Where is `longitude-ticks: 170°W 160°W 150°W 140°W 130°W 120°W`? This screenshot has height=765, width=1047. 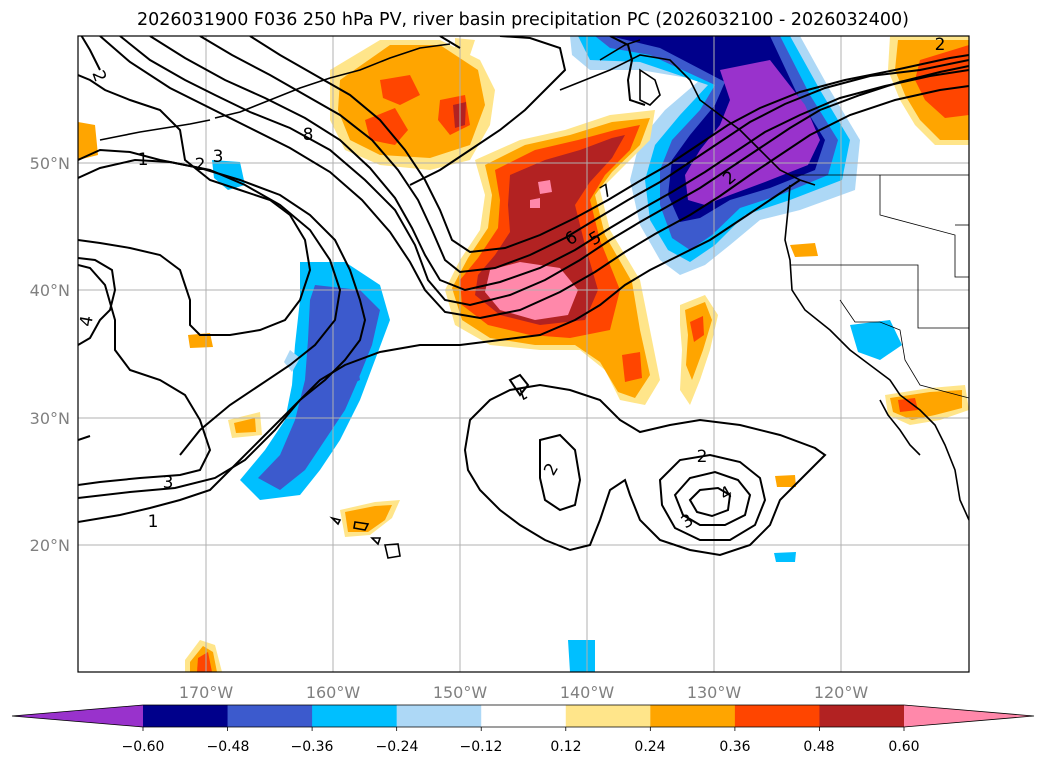 longitude-ticks: 170°W 160°W 150°W 140°W 130°W 120°W is located at coordinates (524, 692).